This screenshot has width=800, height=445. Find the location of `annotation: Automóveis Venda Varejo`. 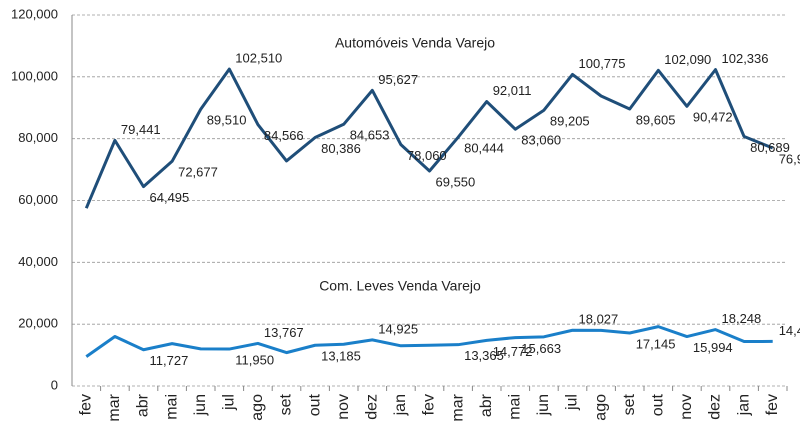

annotation: Automóveis Venda Varejo is located at coordinates (415, 43).